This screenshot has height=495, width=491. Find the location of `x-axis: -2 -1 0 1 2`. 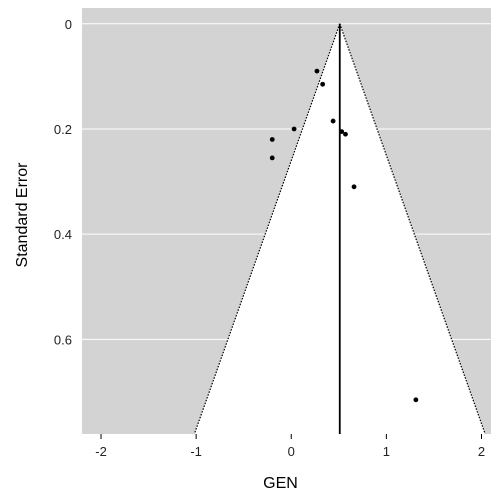

x-axis: -2 -1 0 1 2 is located at coordinates (290, 446).